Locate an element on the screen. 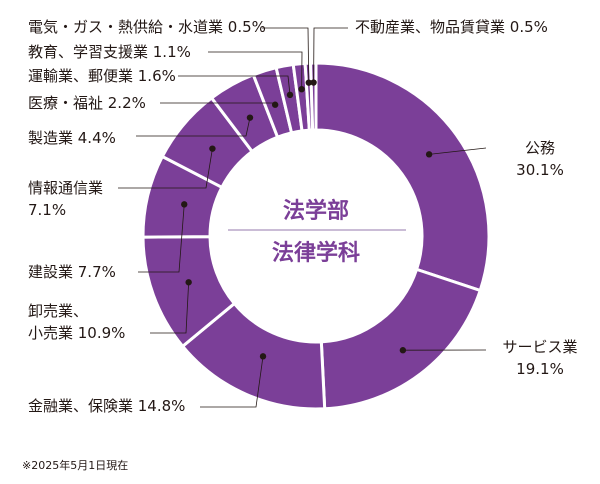 The height and width of the screenshot is (484, 600). slice-label-line: 小売業 10.9% is located at coordinates (76, 333).